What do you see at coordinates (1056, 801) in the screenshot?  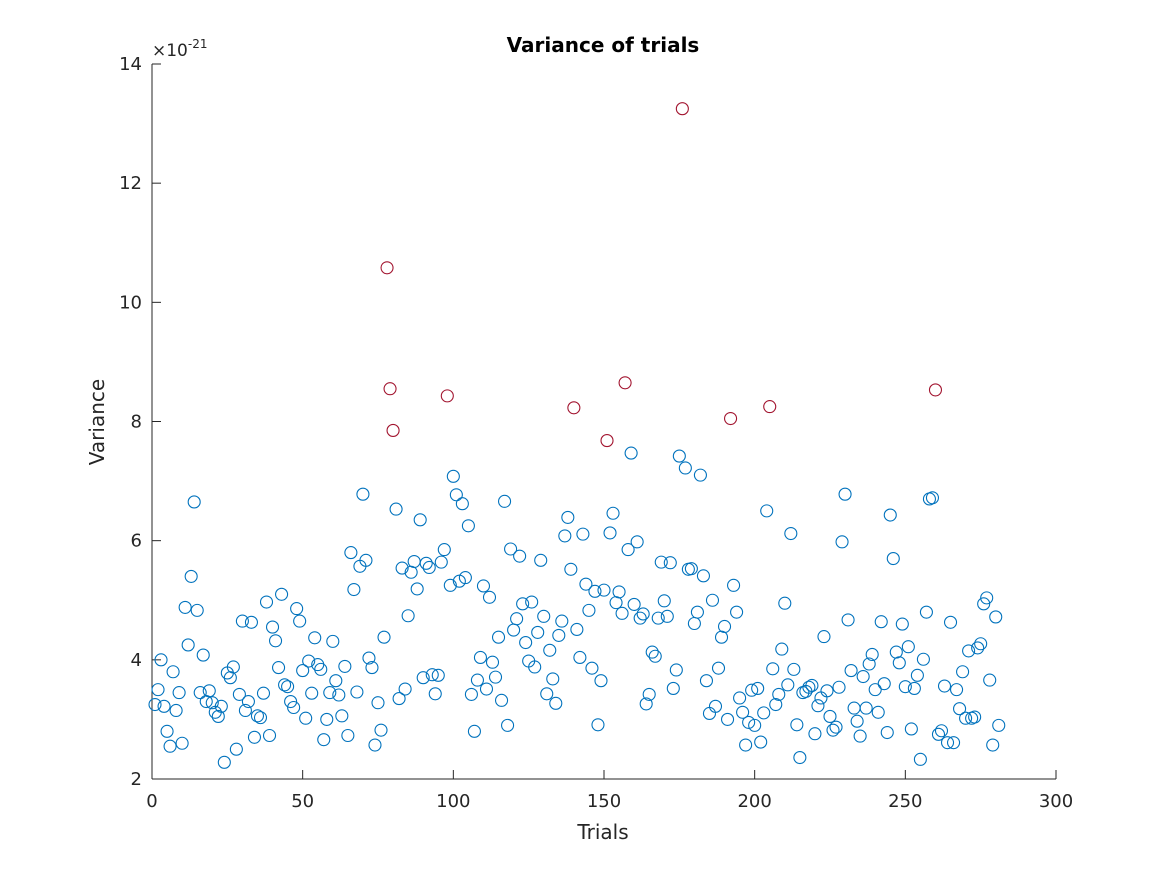 I see `x-tick-label: 300` at bounding box center [1056, 801].